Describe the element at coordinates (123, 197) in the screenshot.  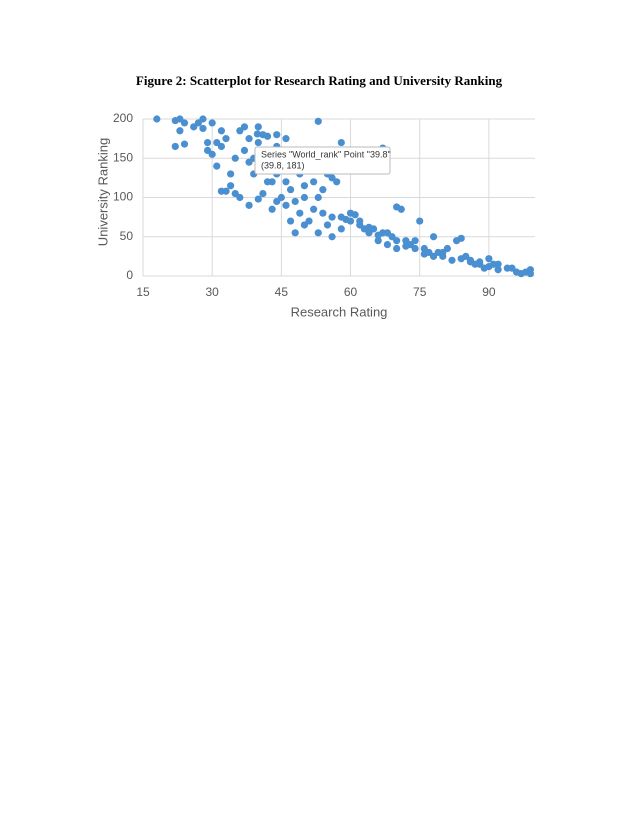
I see `y-tick-label: 100` at that location.